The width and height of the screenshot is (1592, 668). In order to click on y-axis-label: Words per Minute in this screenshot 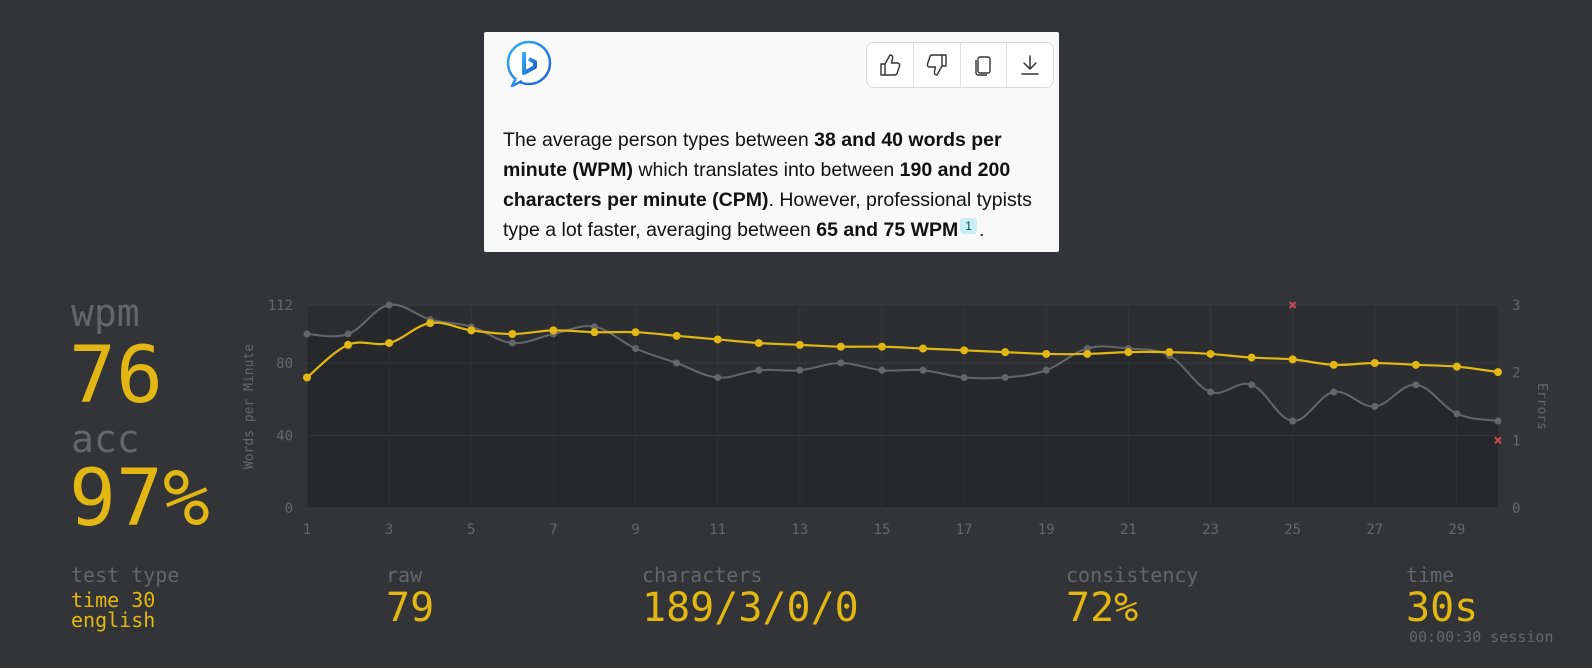, I will do `click(249, 406)`.